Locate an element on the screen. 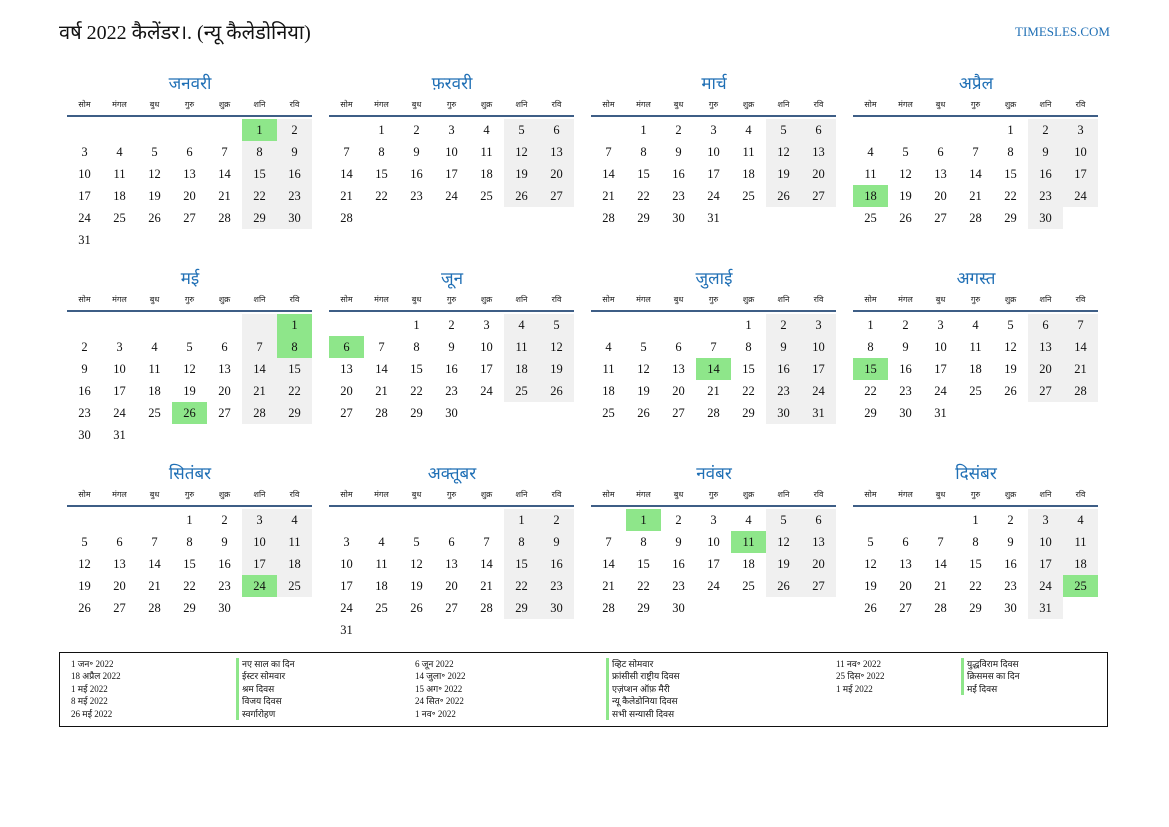 The image size is (1169, 827). day-cell: 23 is located at coordinates (224, 586).